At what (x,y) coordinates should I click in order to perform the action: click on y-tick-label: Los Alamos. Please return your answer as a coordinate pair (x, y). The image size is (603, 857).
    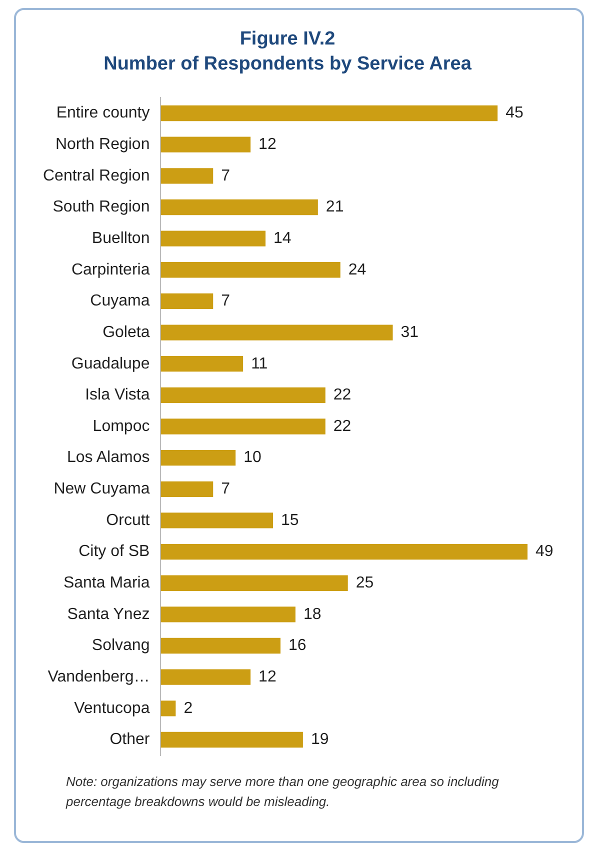
    Looking at the image, I should click on (108, 457).